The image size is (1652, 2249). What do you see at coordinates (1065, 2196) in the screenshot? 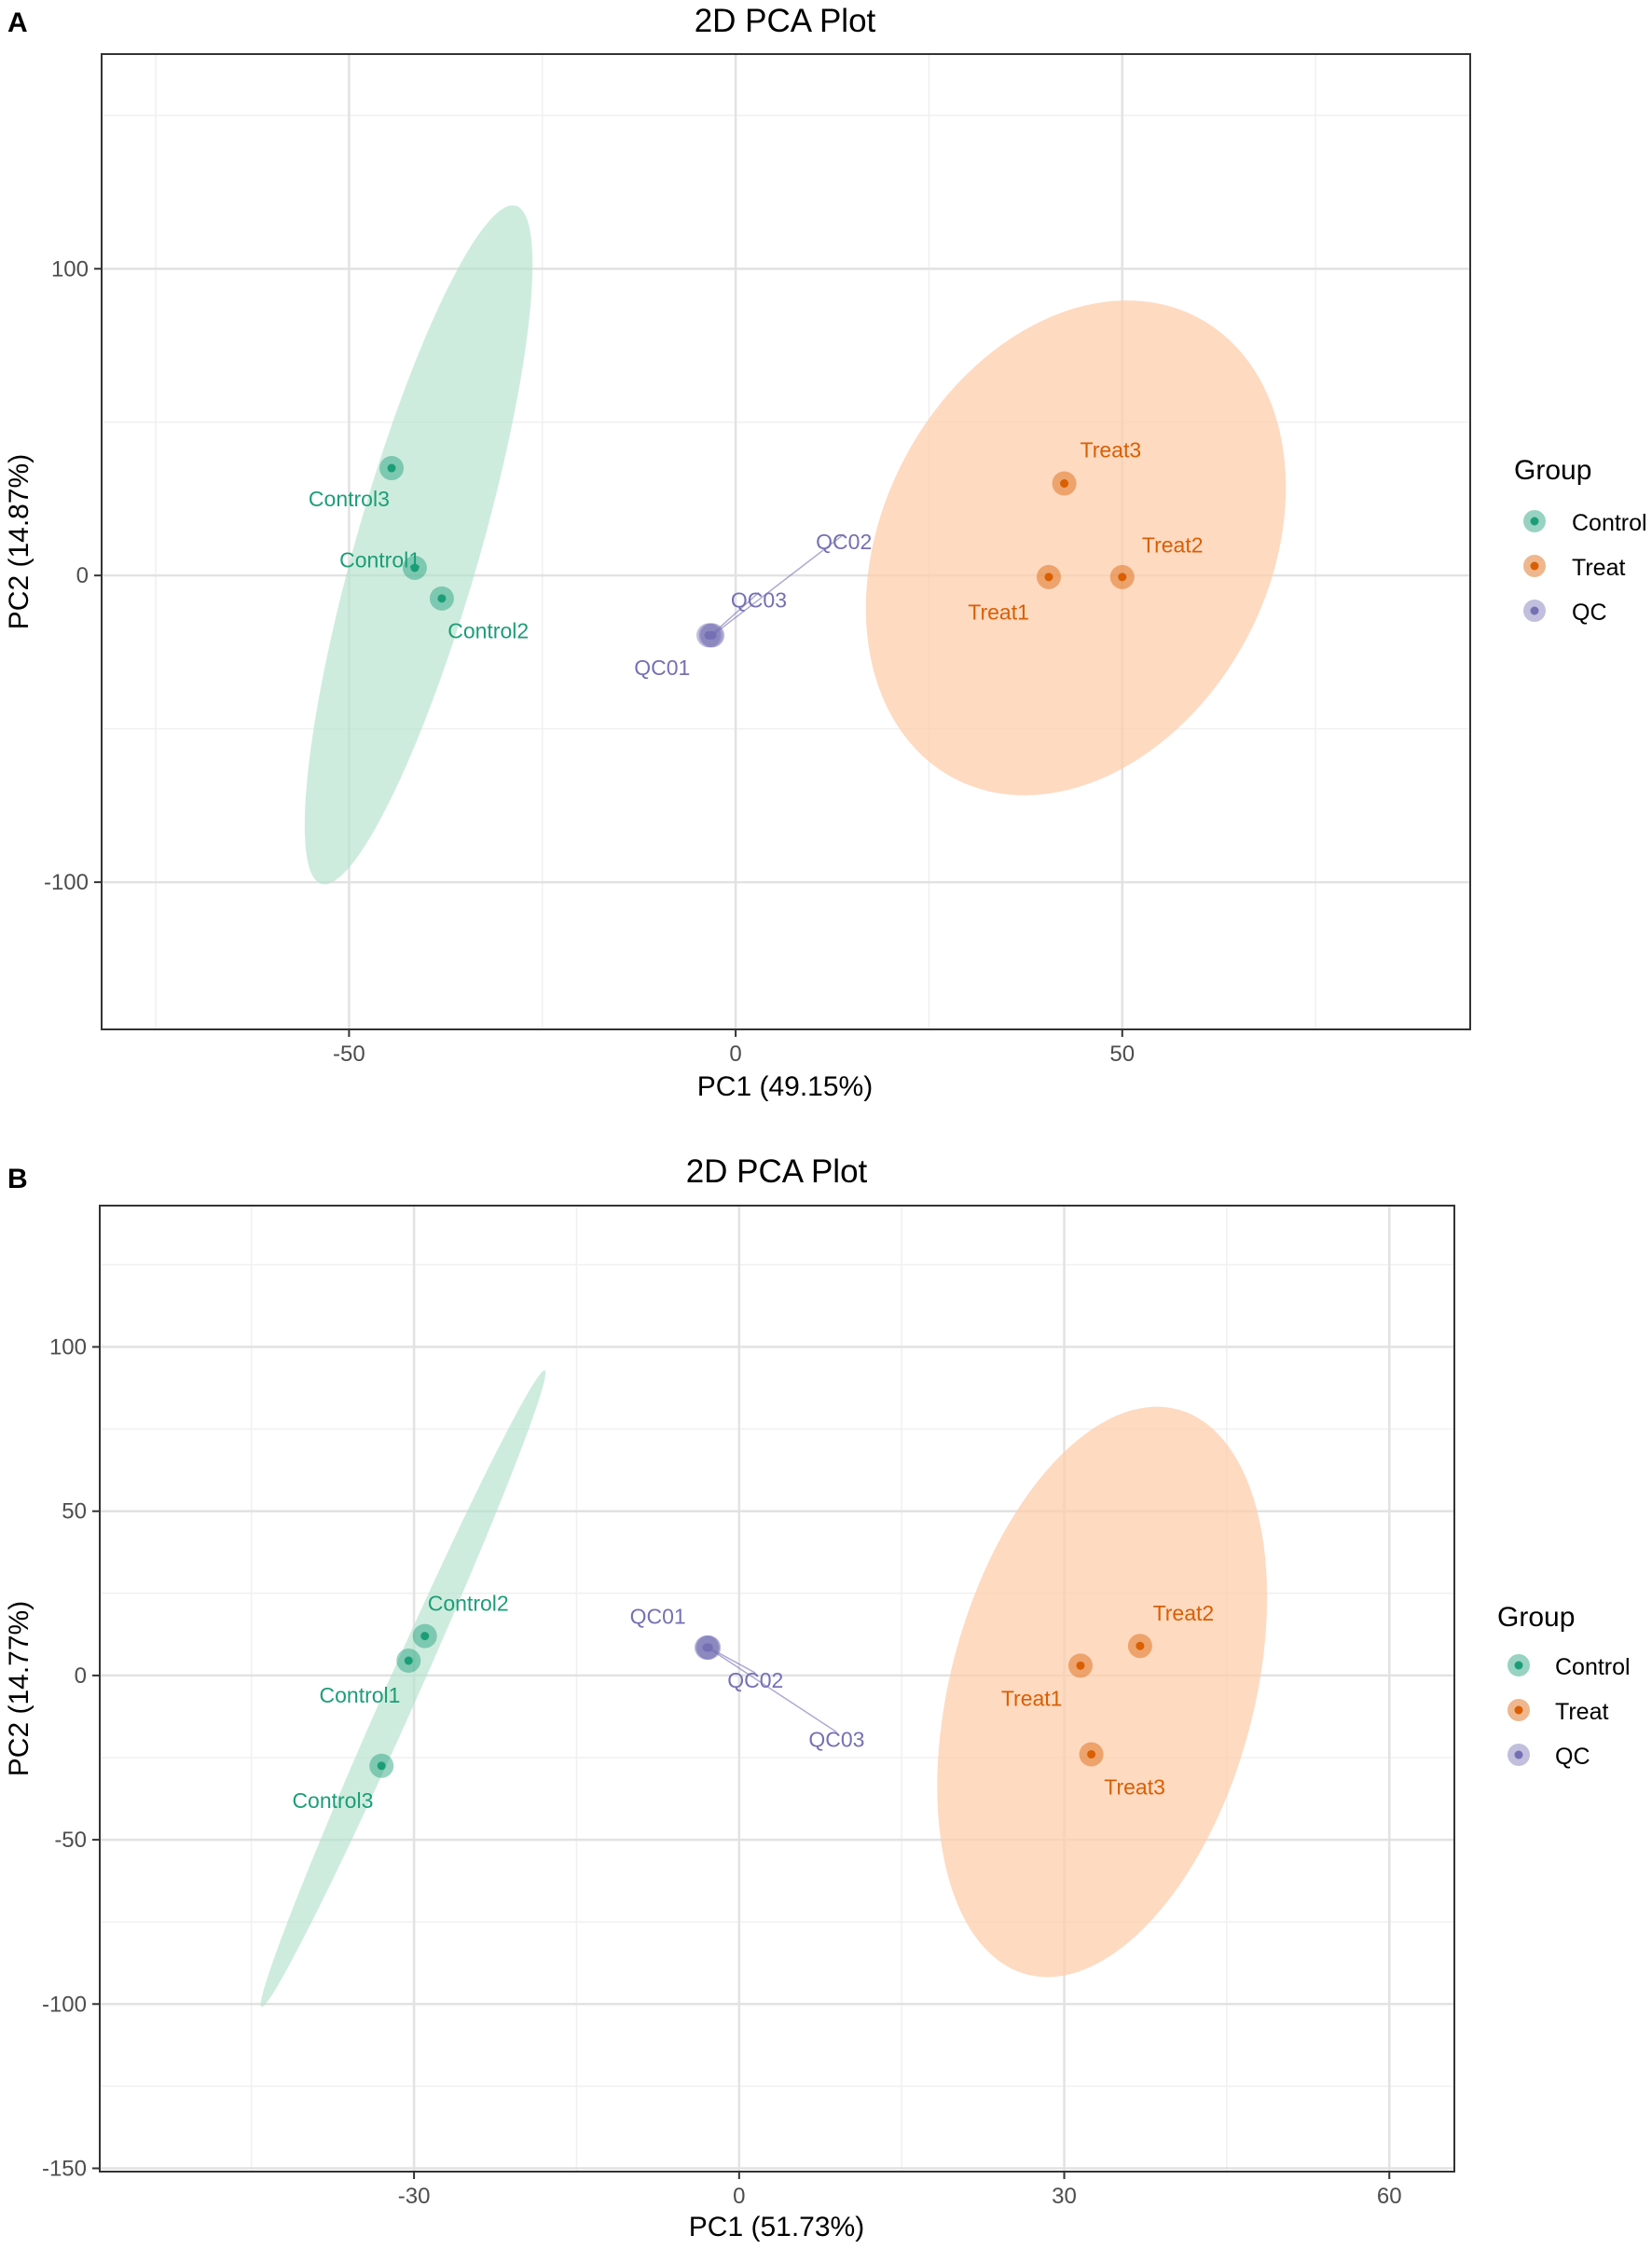
I see `x-tick-label: 30` at bounding box center [1065, 2196].